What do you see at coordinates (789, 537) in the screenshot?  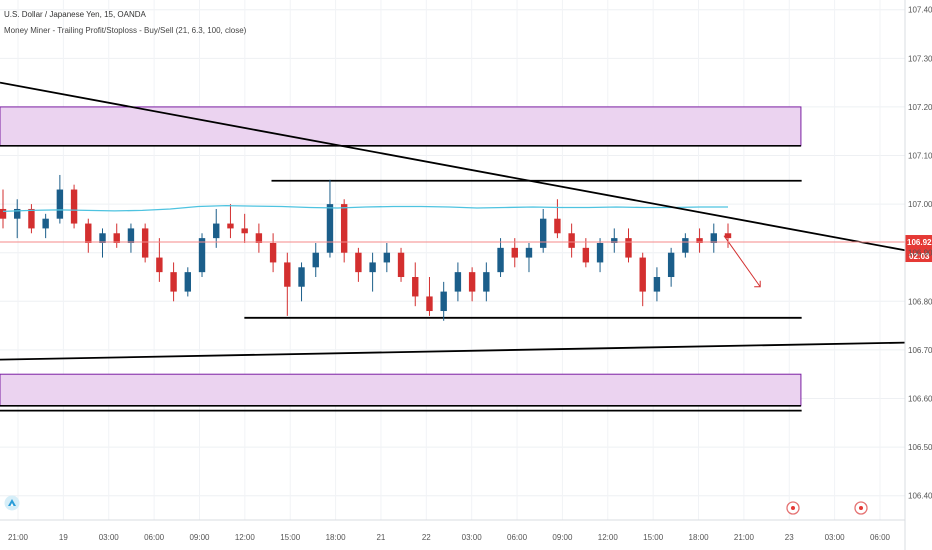 I see `x-tick-label: 23` at bounding box center [789, 537].